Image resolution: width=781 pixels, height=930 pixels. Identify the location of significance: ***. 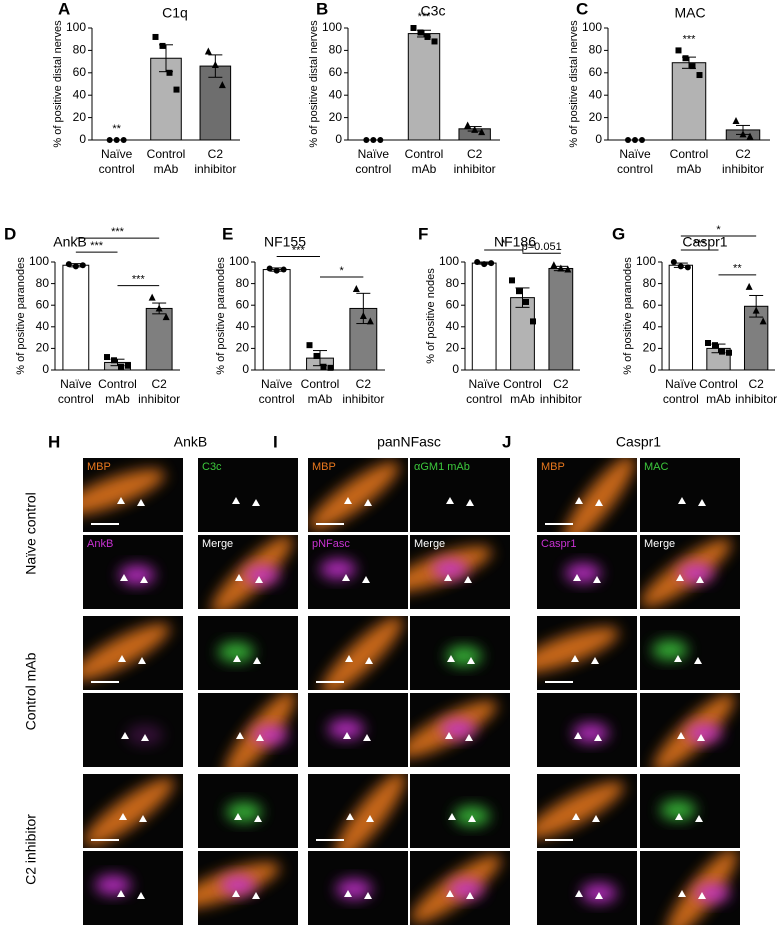
(139, 280).